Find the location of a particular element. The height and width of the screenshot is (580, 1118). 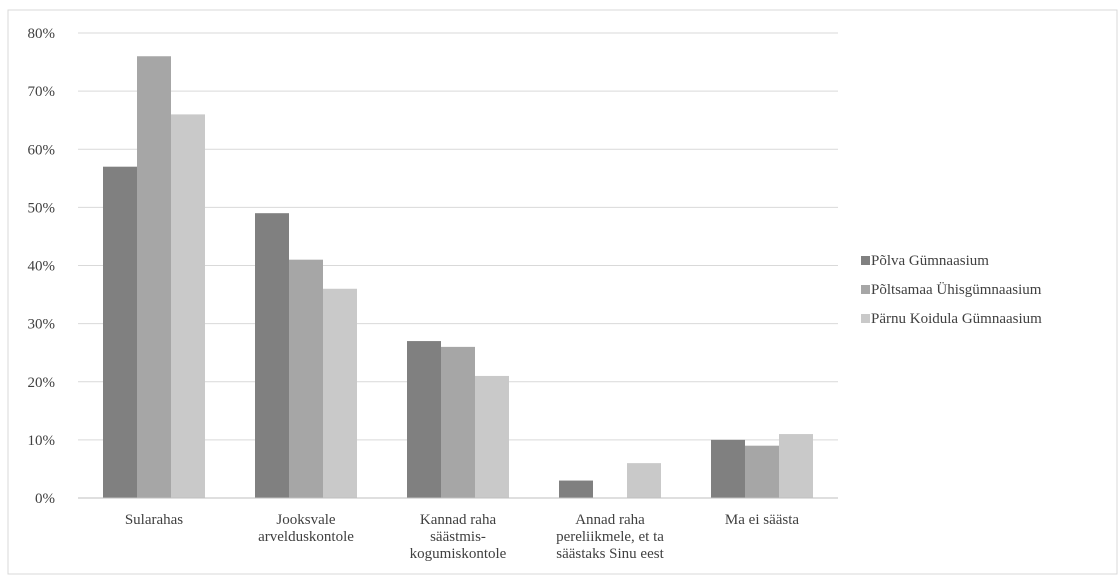

x-tick-label-line: Ma ei säästa is located at coordinates (762, 520).